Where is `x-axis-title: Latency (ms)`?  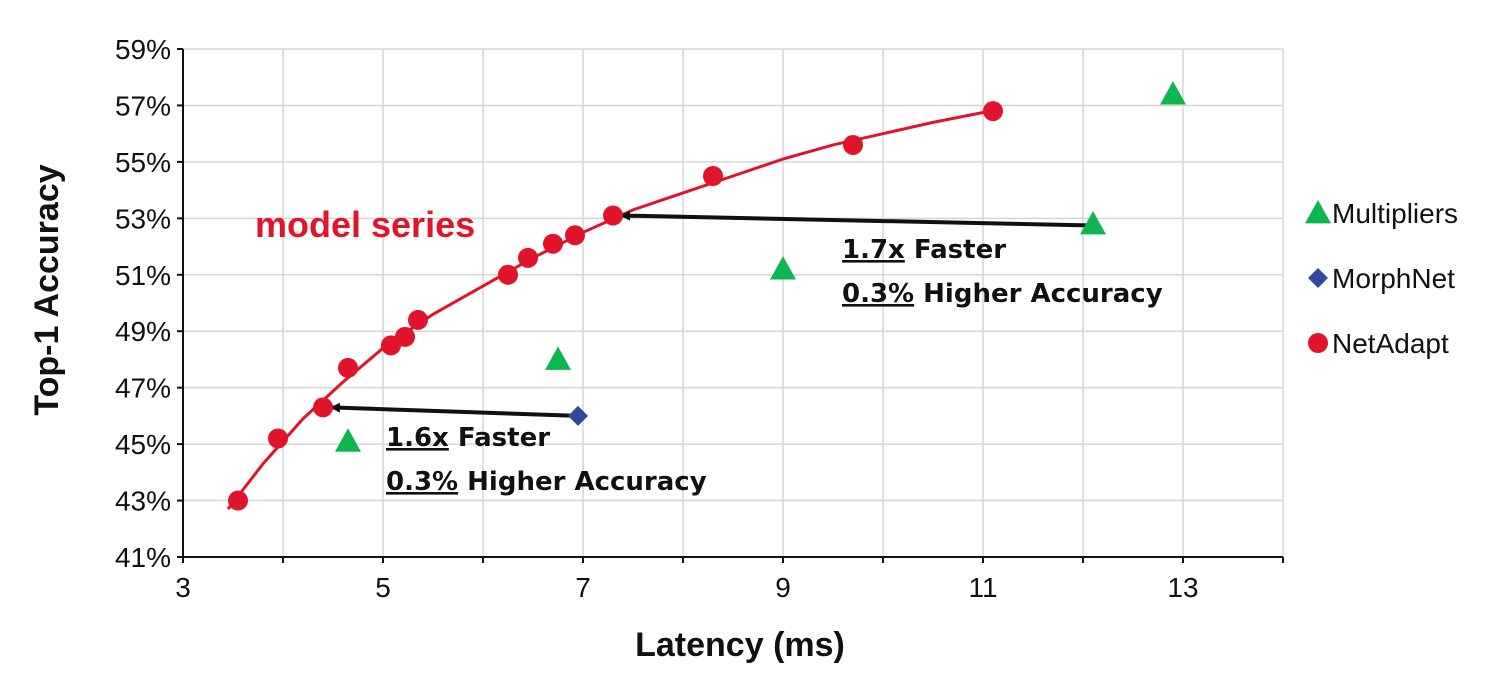
x-axis-title: Latency (ms) is located at coordinates (740, 645).